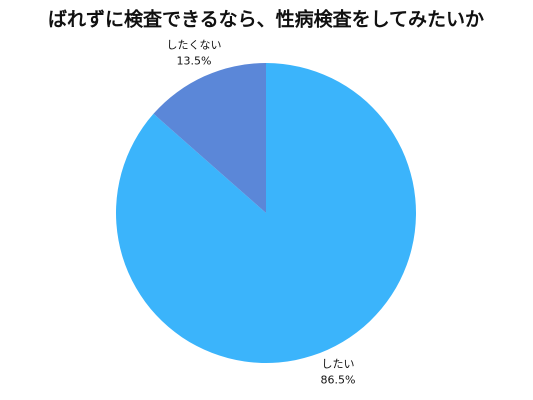 The width and height of the screenshot is (533, 400). What do you see at coordinates (194, 61) in the screenshot?
I see `slice-value-label: 13.5%` at bounding box center [194, 61].